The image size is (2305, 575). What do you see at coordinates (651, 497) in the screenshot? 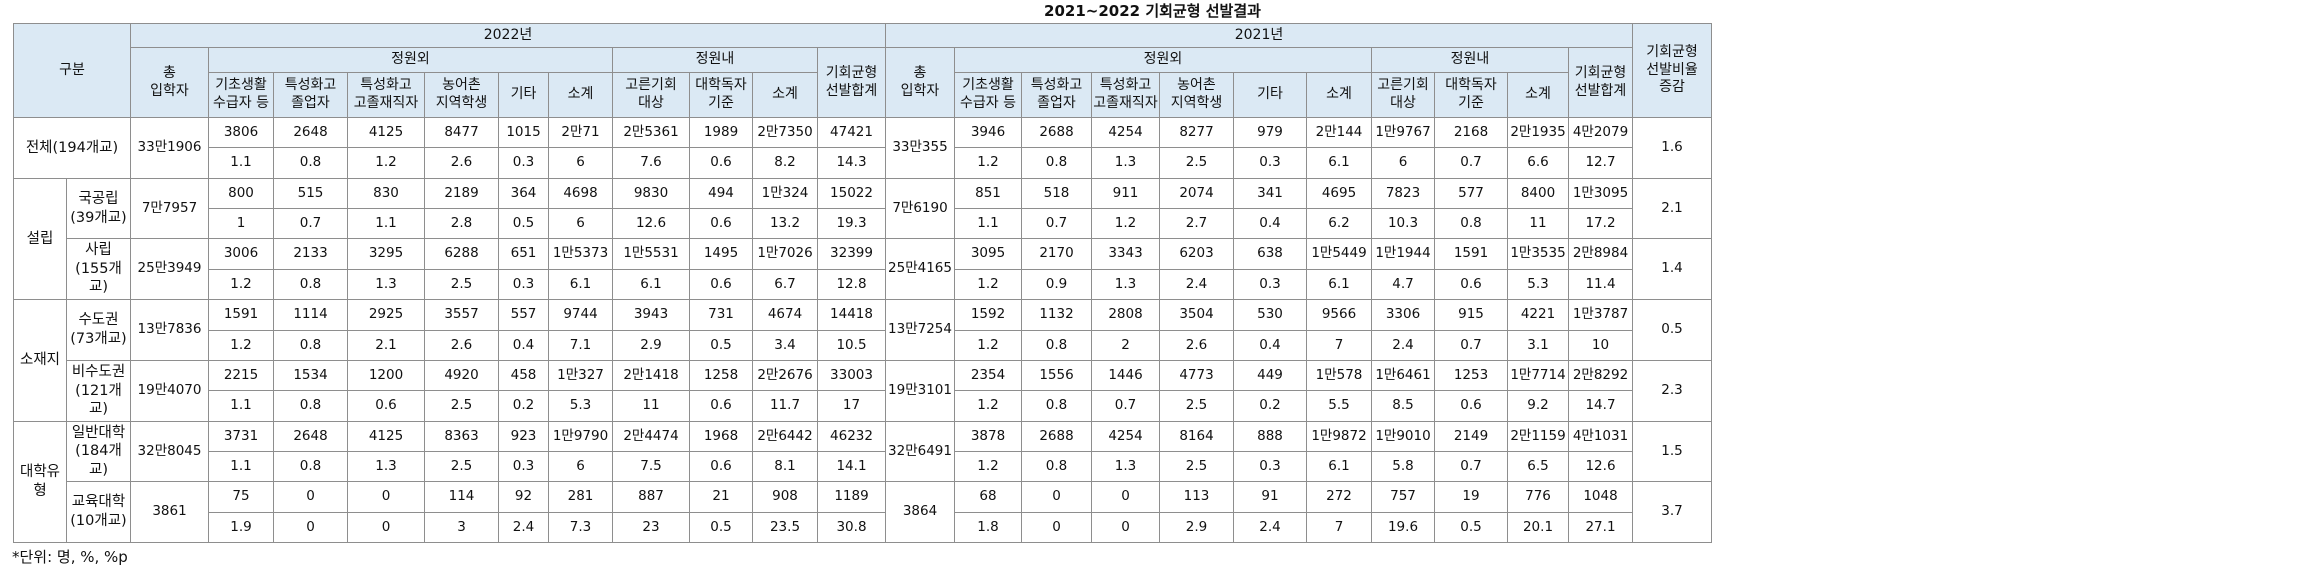
I see `value-2022: 887` at bounding box center [651, 497].